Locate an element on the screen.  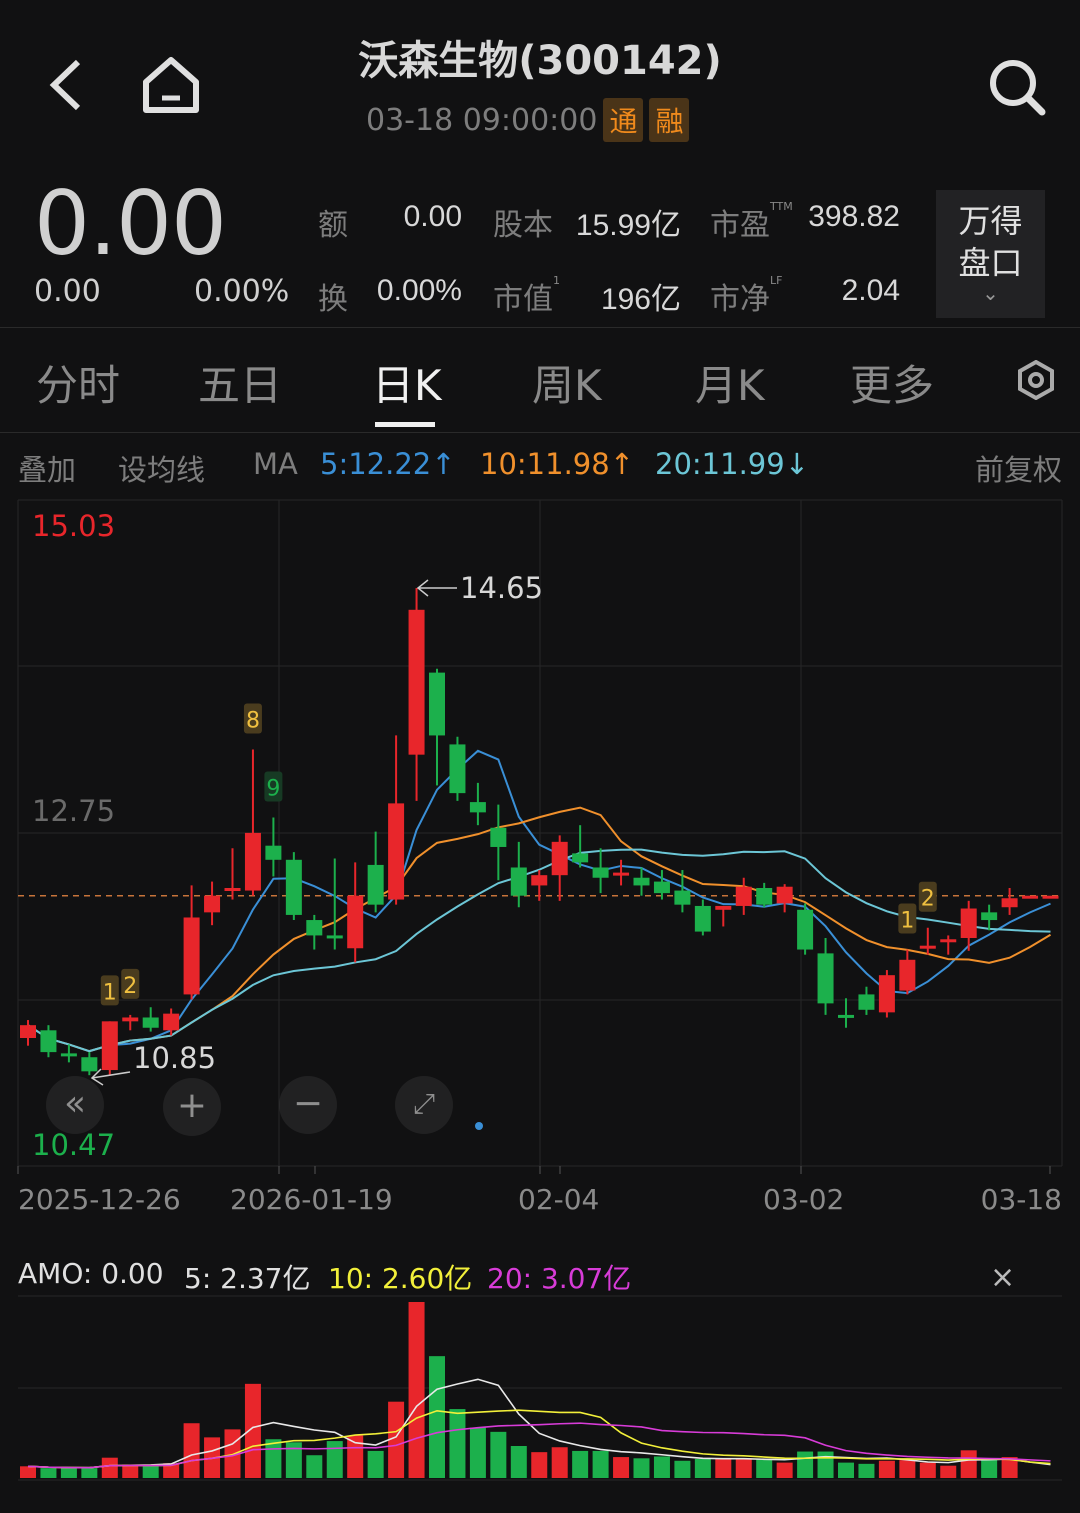
tab-monthly-k: 月K is located at coordinates (730, 385).